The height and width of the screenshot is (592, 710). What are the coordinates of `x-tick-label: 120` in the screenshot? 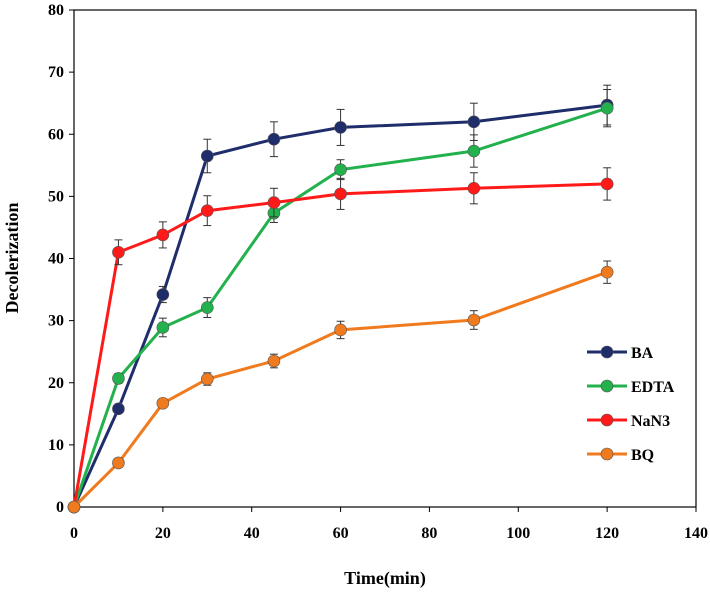 It's located at (607, 533).